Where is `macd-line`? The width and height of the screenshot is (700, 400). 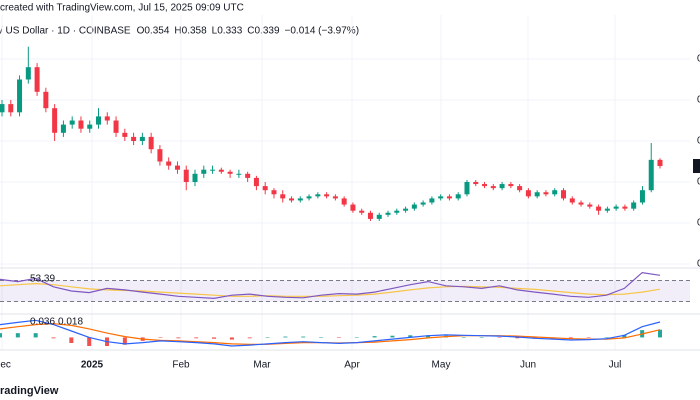 macd-line is located at coordinates (330, 333).